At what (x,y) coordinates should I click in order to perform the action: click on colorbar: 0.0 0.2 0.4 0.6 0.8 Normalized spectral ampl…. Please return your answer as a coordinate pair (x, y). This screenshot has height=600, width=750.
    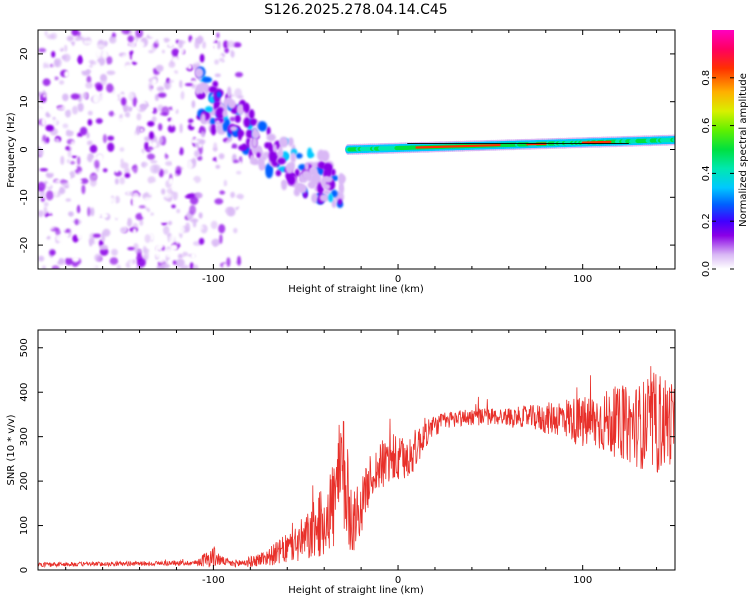
    Looking at the image, I should click on (725, 153).